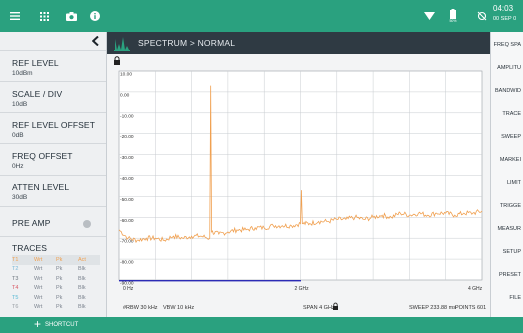 The height and width of the screenshot is (333, 523). Describe the element at coordinates (71, 16) in the screenshot. I see `camera-icon` at that location.